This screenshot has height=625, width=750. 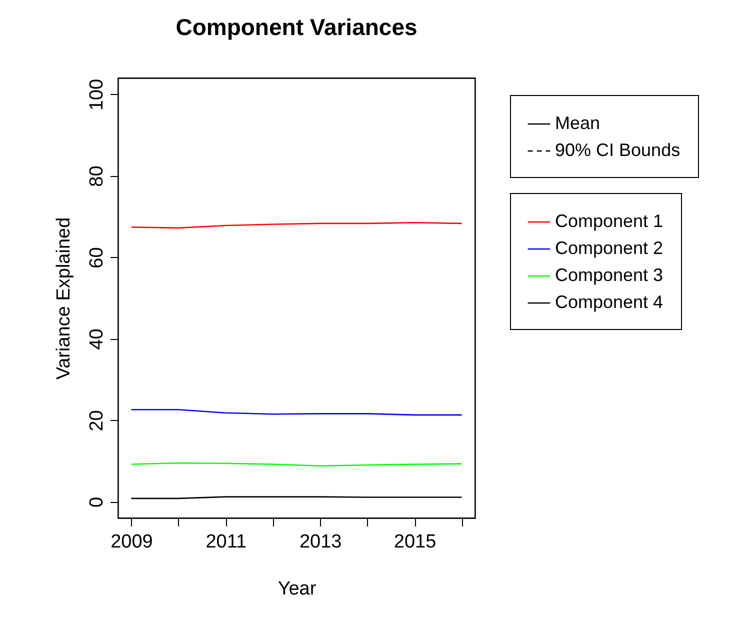 I want to click on y-tick-label: 0, so click(x=97, y=502).